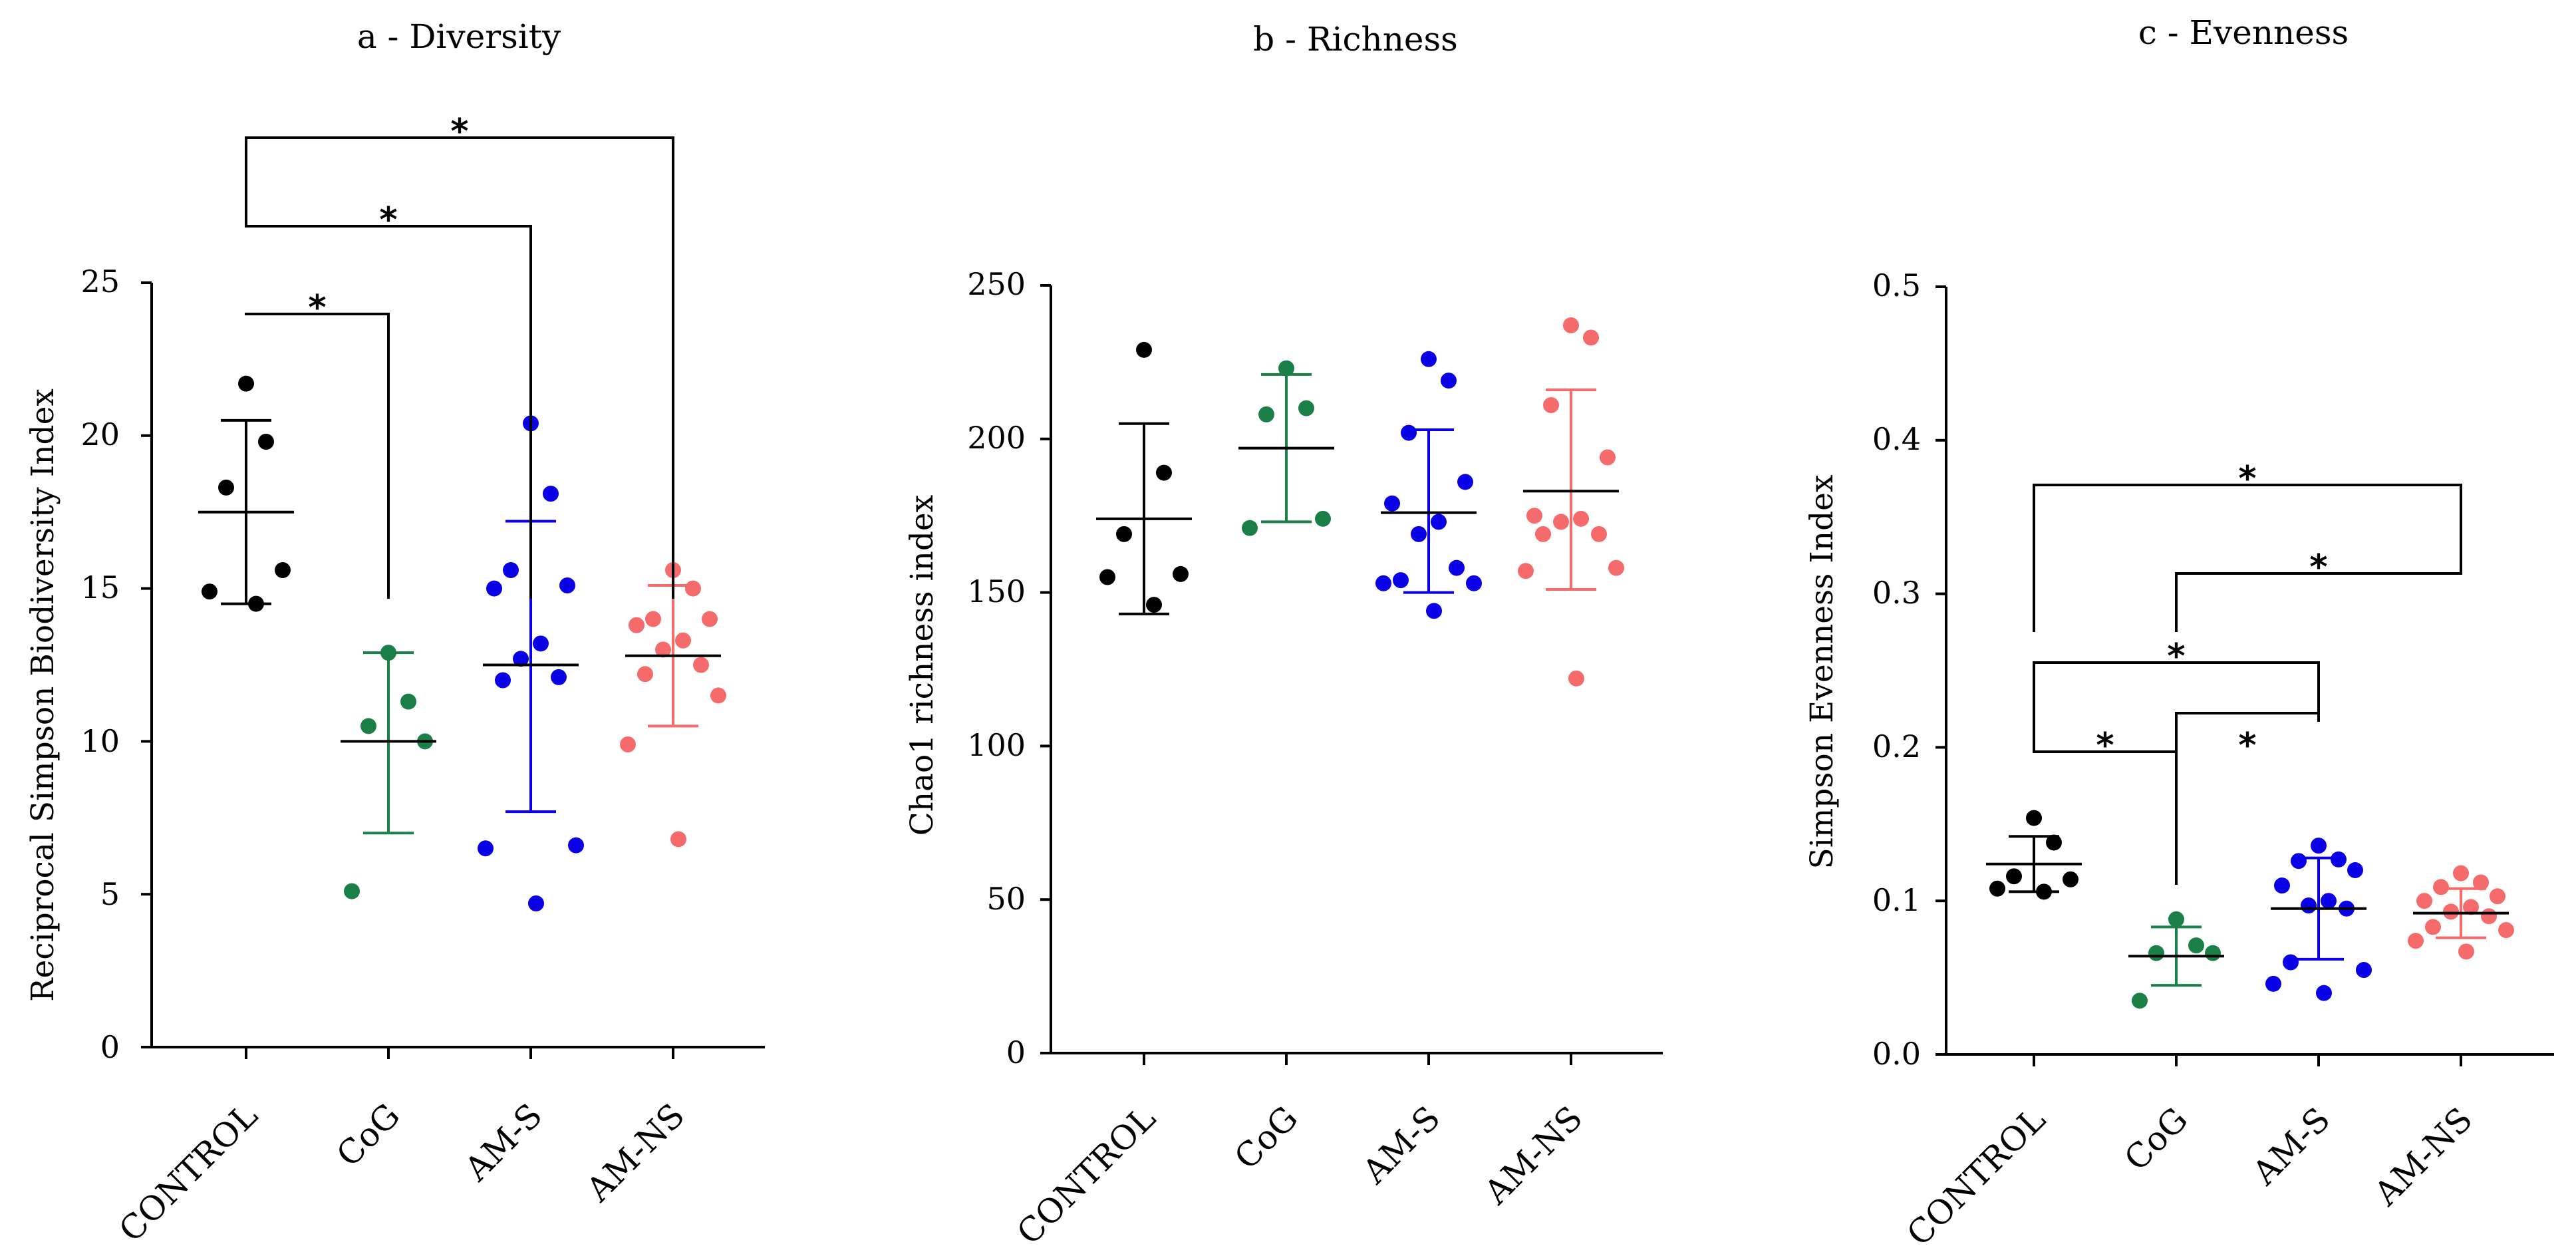 Image resolution: width=2576 pixels, height=1256 pixels. Describe the element at coordinates (43, 695) in the screenshot. I see `y-axis-label: Reciprocal Simpson Biodiversity Index` at that location.